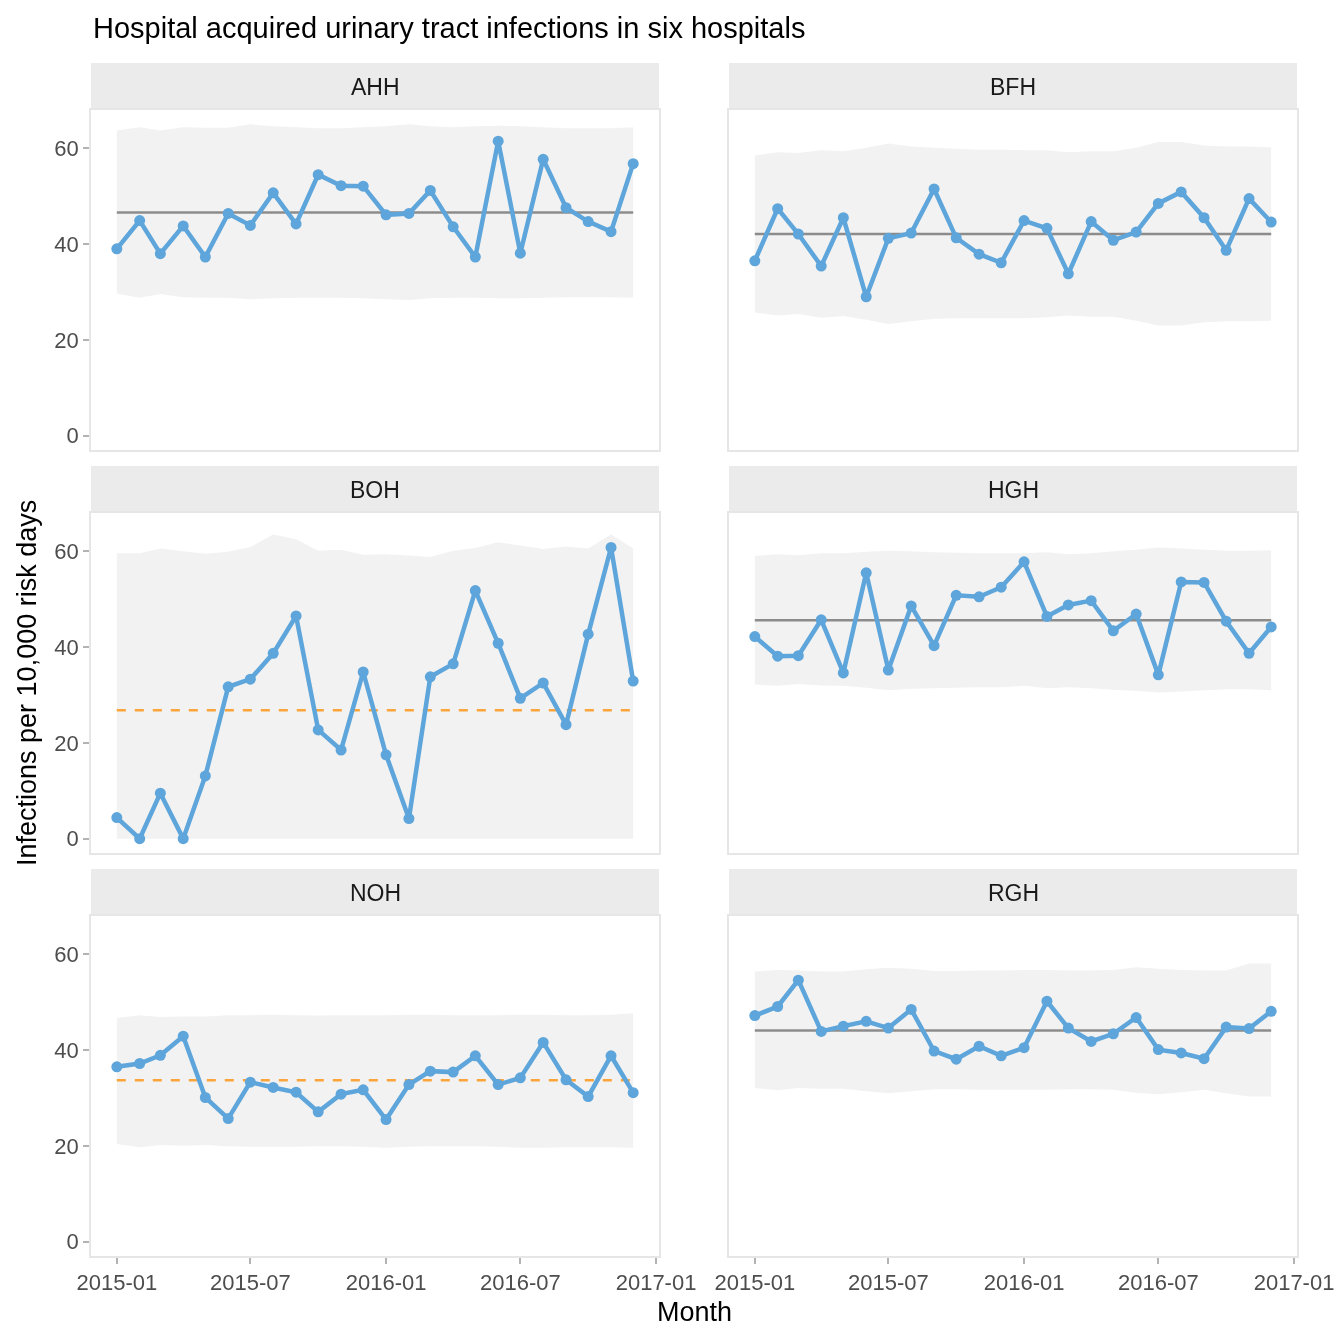 The image size is (1344, 1344). Describe the element at coordinates (66, 647) in the screenshot. I see `y-tick-label: 40` at that location.